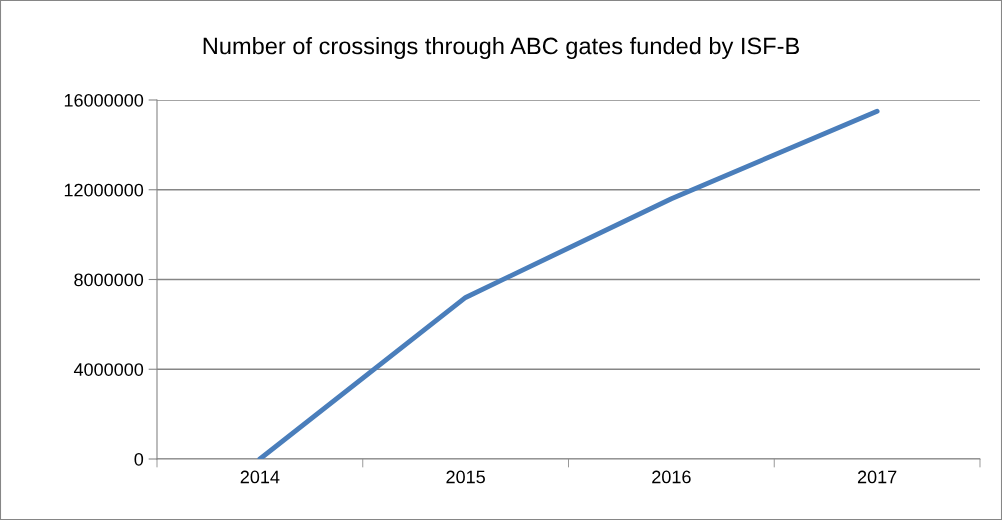 This screenshot has width=1002, height=520. Describe the element at coordinates (877, 477) in the screenshot. I see `x-tick-label: 2017` at that location.